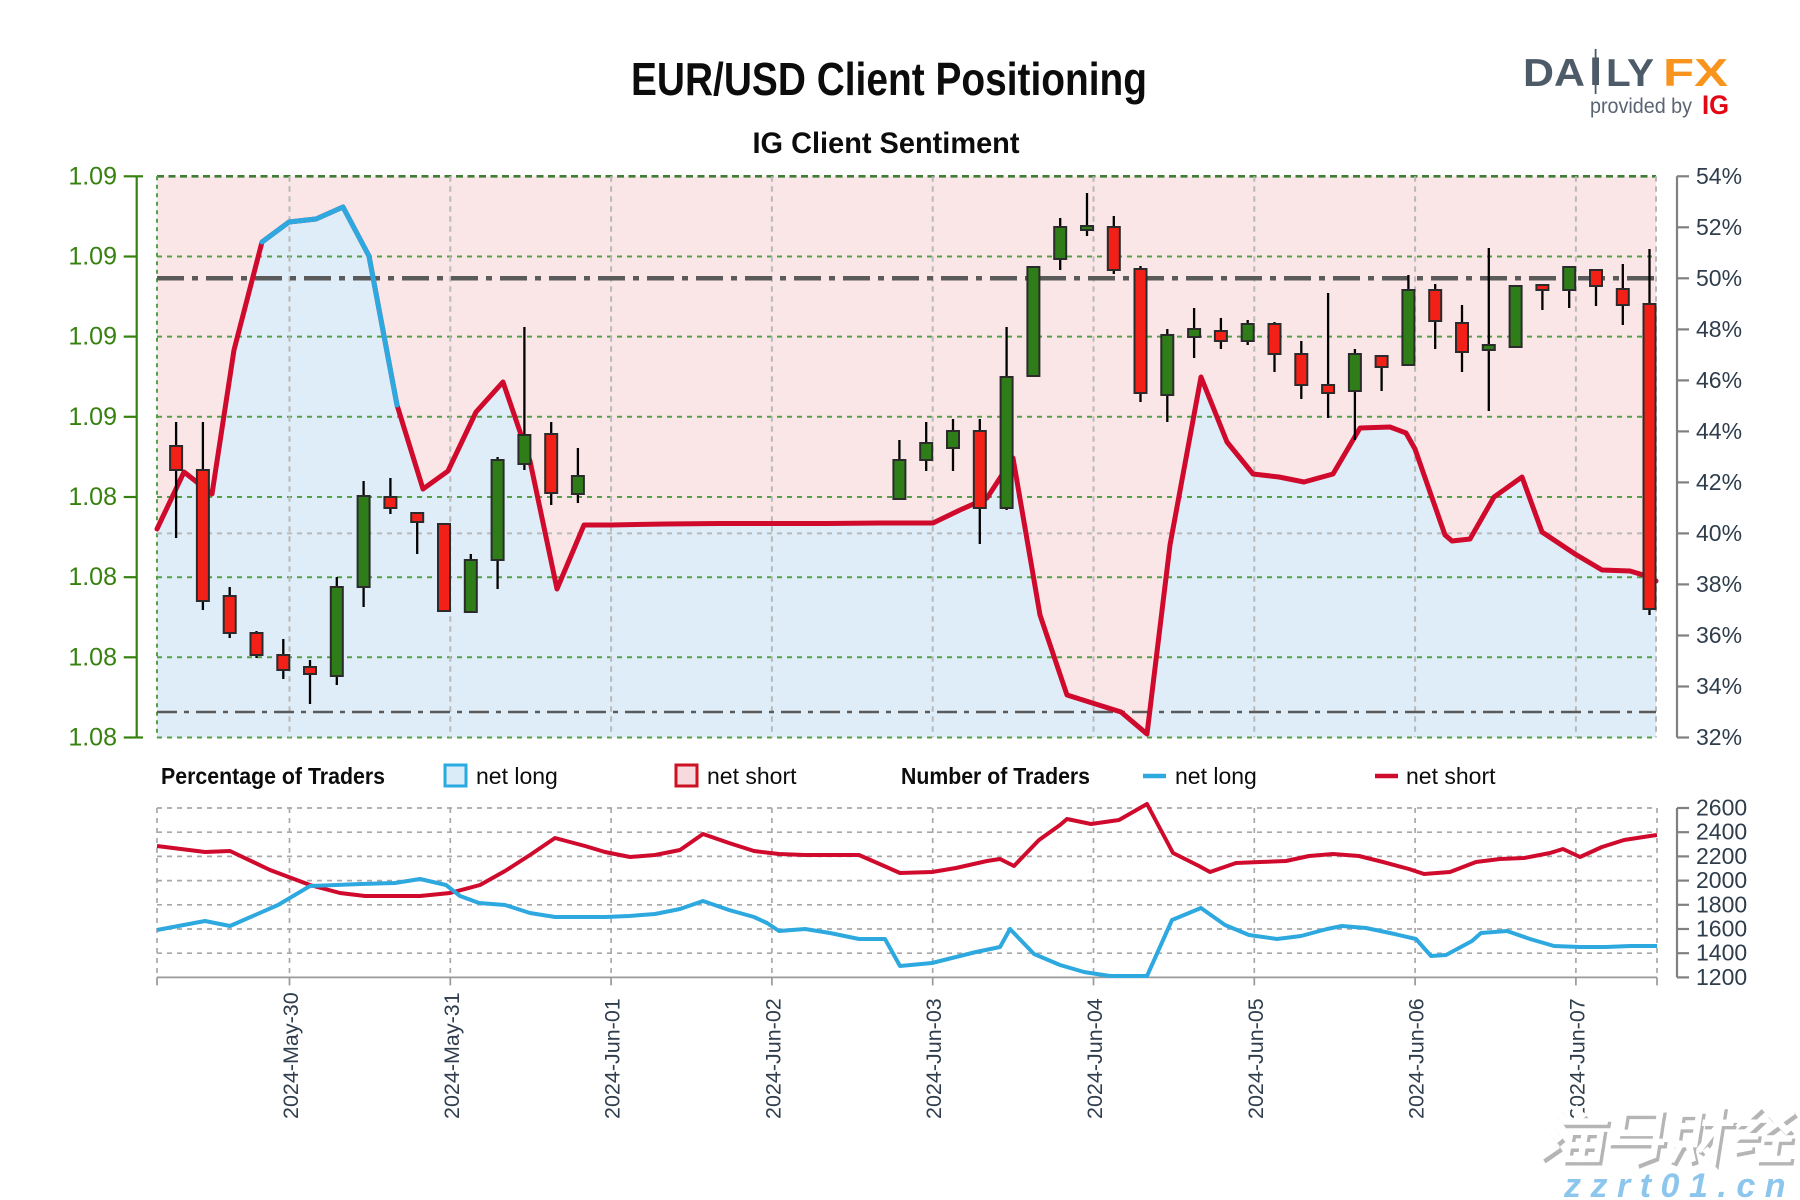 The image size is (1800, 1200). I want to click on svg-text: 54%, so click(1719, 176).